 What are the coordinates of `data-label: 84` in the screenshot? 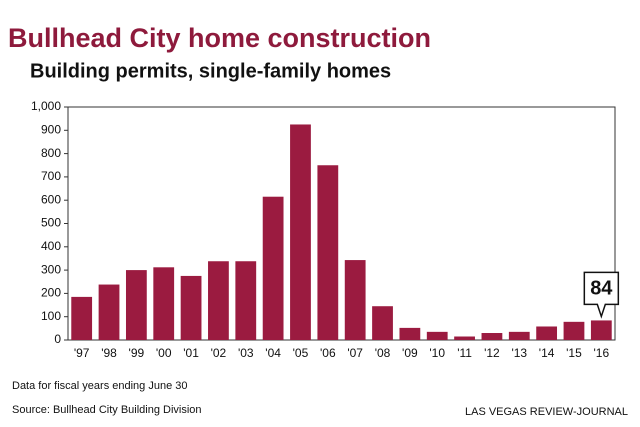 It's located at (601, 289).